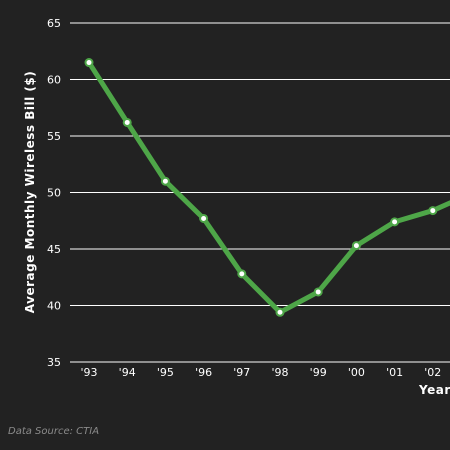 This screenshot has height=450, width=450. What do you see at coordinates (318, 372) in the screenshot?
I see `x-tick-label: '99` at bounding box center [318, 372].